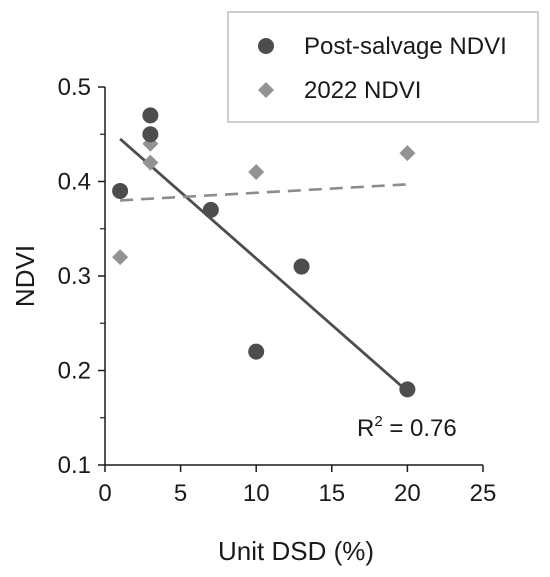  I want to click on x-tick-label: 10, so click(256, 493).